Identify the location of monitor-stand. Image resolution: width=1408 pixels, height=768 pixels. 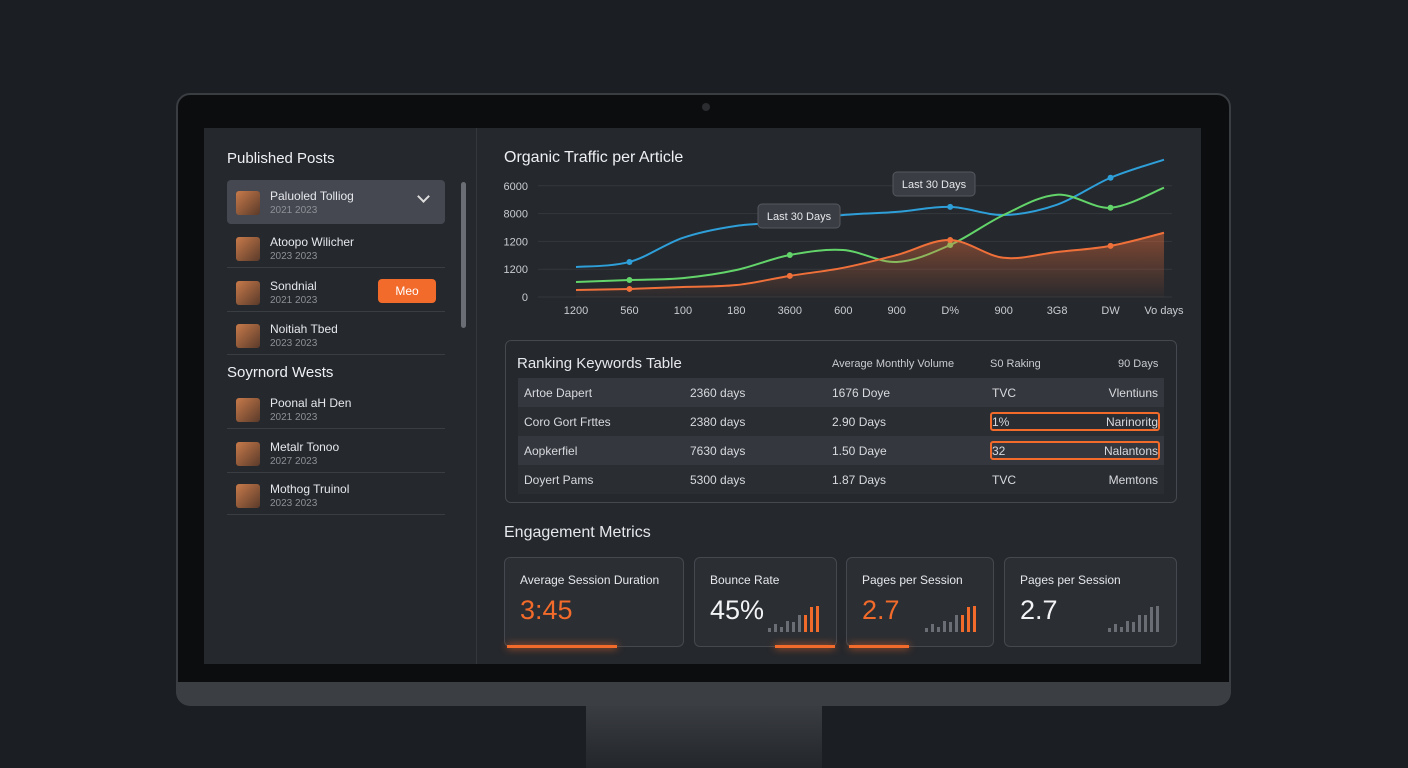
(704, 736).